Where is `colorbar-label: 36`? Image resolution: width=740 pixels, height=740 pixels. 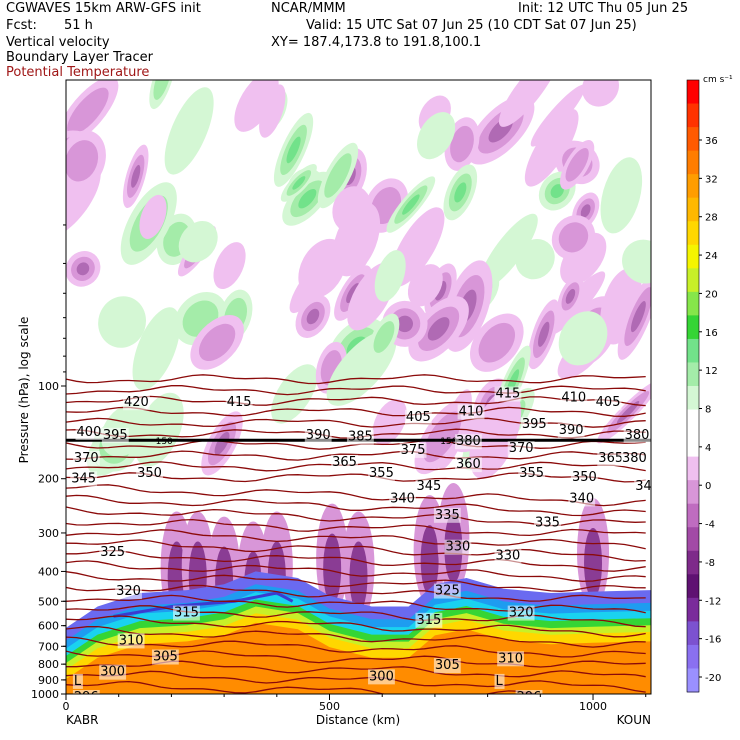
colorbar-label: 36 is located at coordinates (711, 141).